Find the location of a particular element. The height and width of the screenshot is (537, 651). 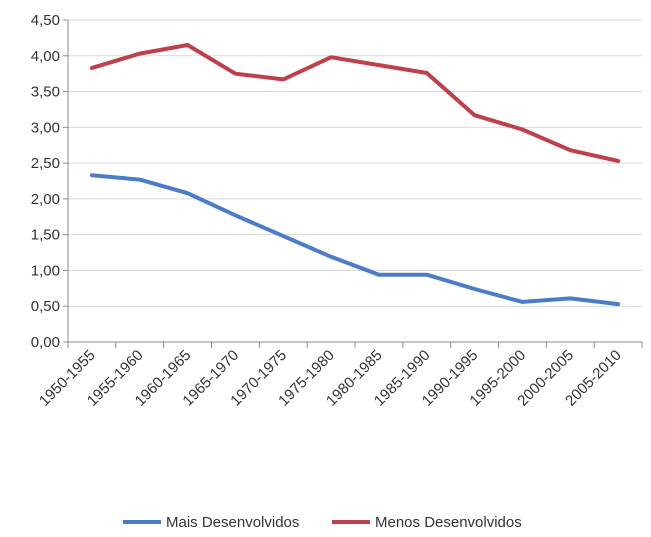

y-tick-label: 4,50 is located at coordinates (45, 20).